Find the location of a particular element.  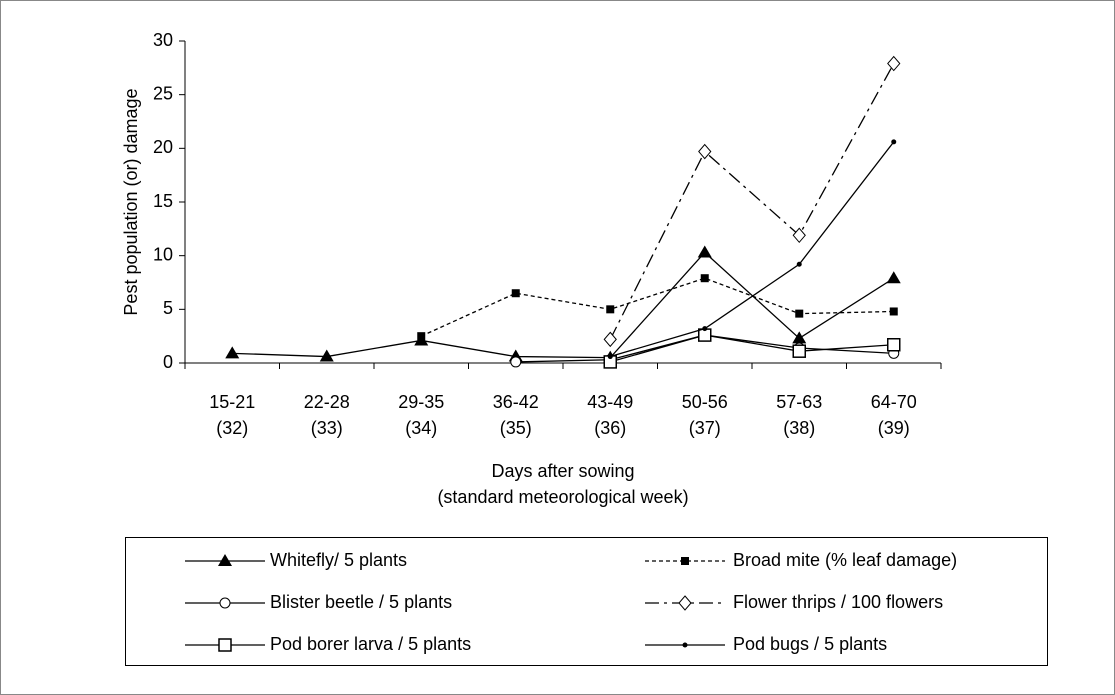

y-tick-label: 0 is located at coordinates (168, 362).